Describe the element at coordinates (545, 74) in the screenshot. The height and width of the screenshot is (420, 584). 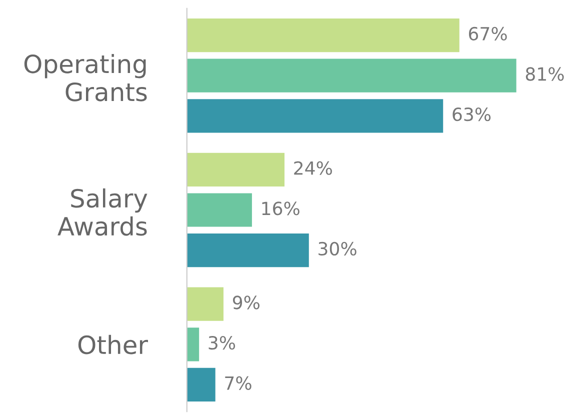
I see `data-label: 81%` at that location.